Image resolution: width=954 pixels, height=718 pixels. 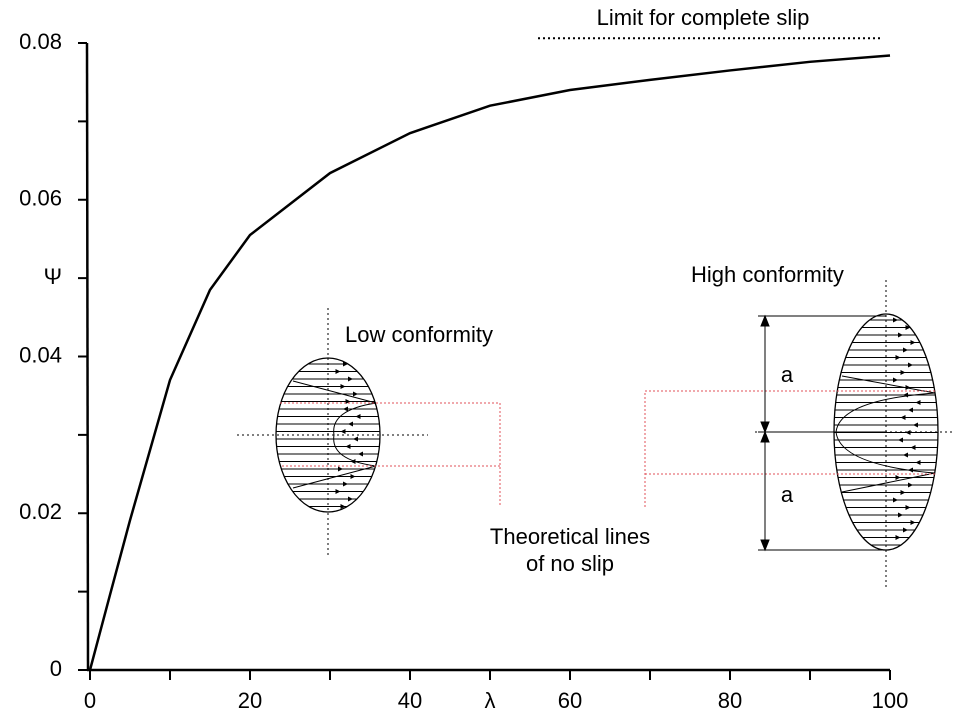 I want to click on x-tick-label: 40, so click(x=410, y=700).